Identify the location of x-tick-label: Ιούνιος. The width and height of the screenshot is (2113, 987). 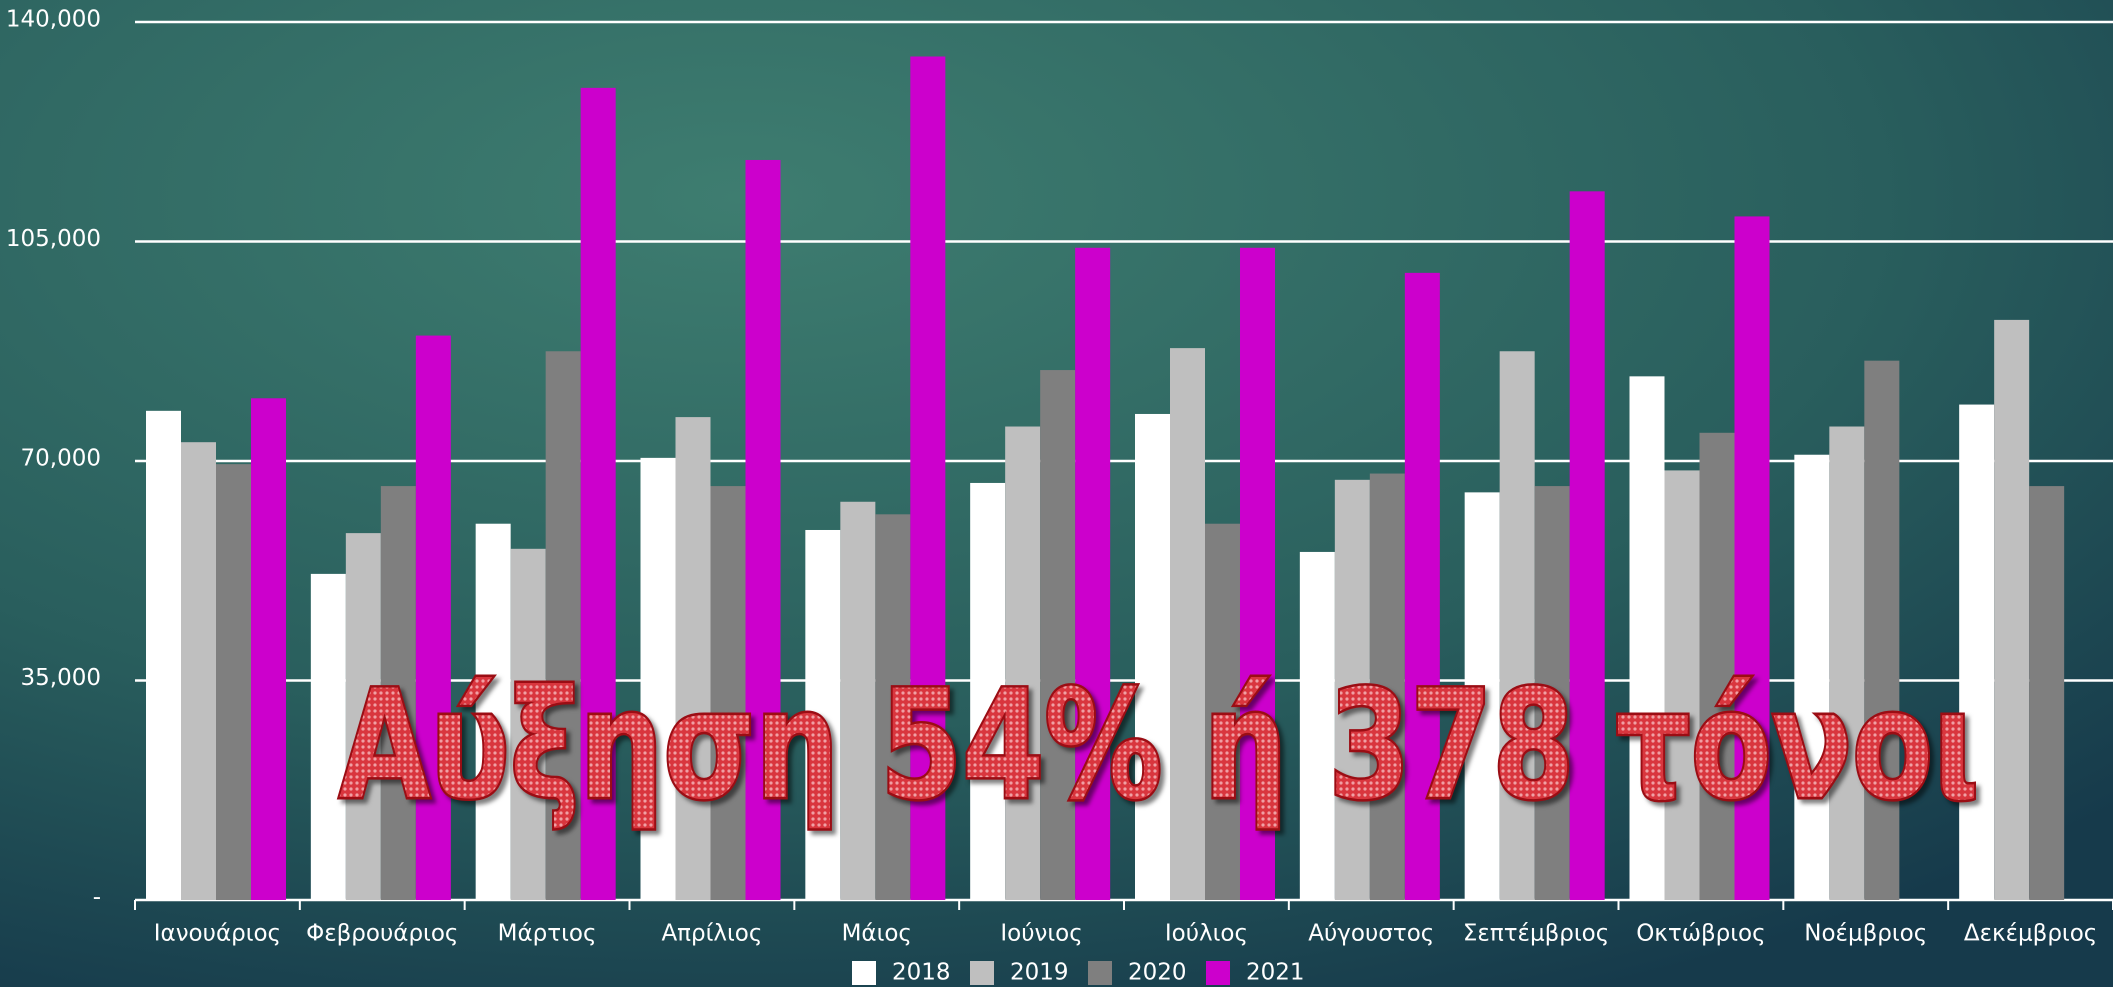
(1041, 934).